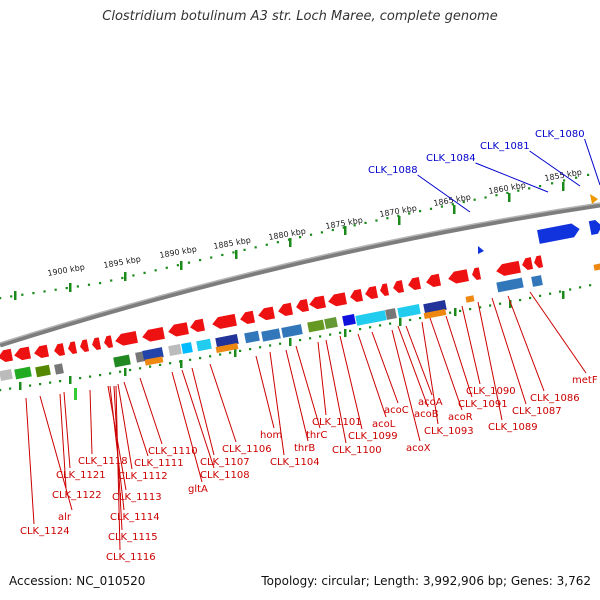 Image resolution: width=600 pixels, height=600 pixels. I want to click on gene-label: alr, so click(65, 517).